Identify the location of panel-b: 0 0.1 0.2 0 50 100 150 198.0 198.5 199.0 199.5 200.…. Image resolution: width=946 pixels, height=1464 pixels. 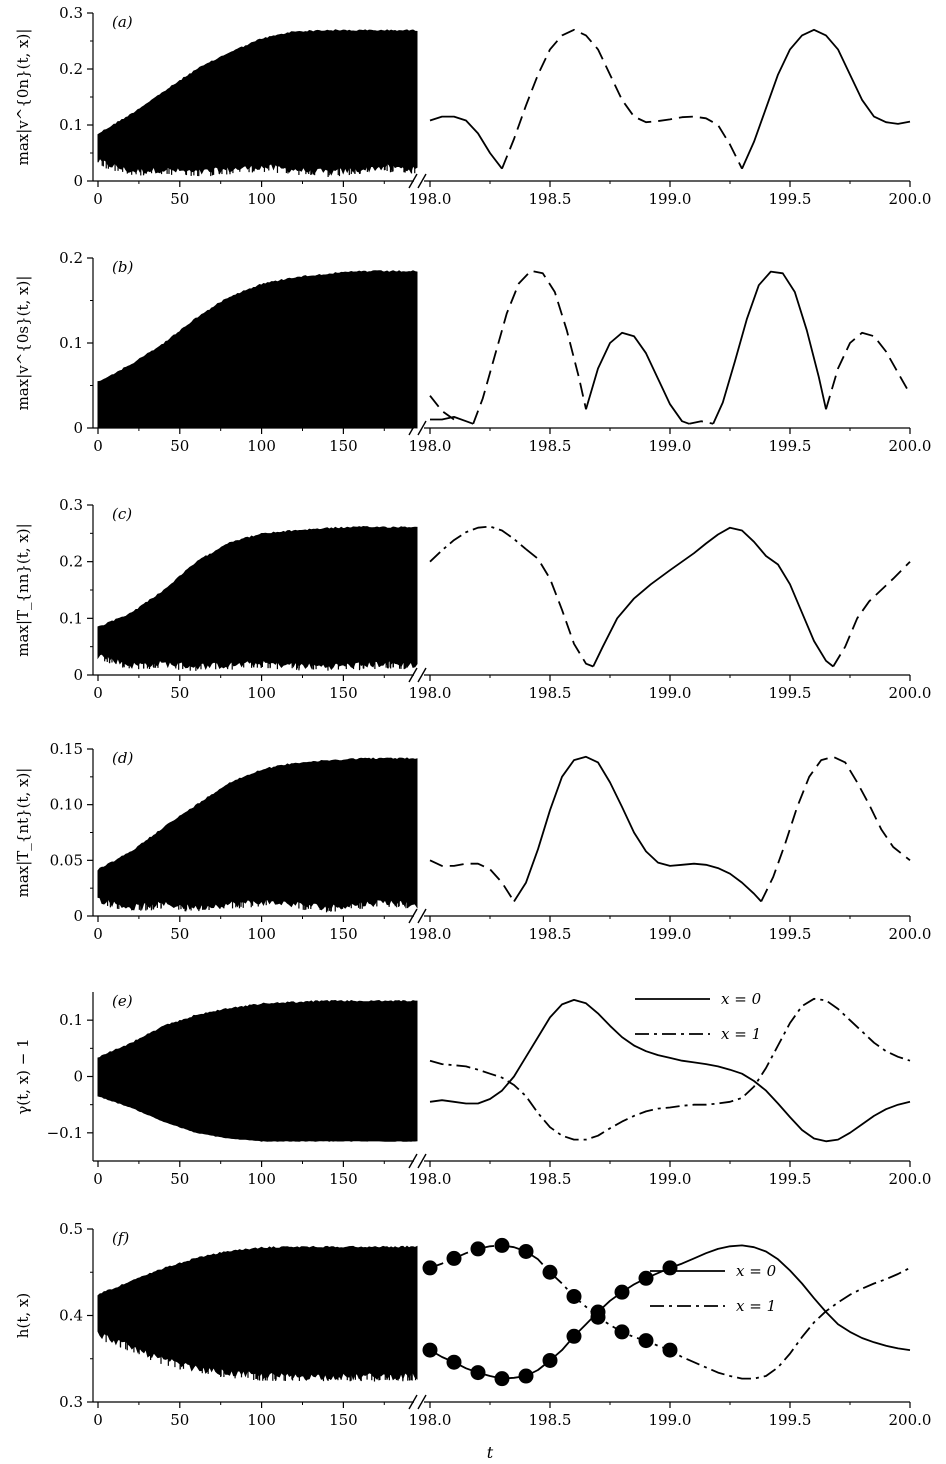
(472, 352).